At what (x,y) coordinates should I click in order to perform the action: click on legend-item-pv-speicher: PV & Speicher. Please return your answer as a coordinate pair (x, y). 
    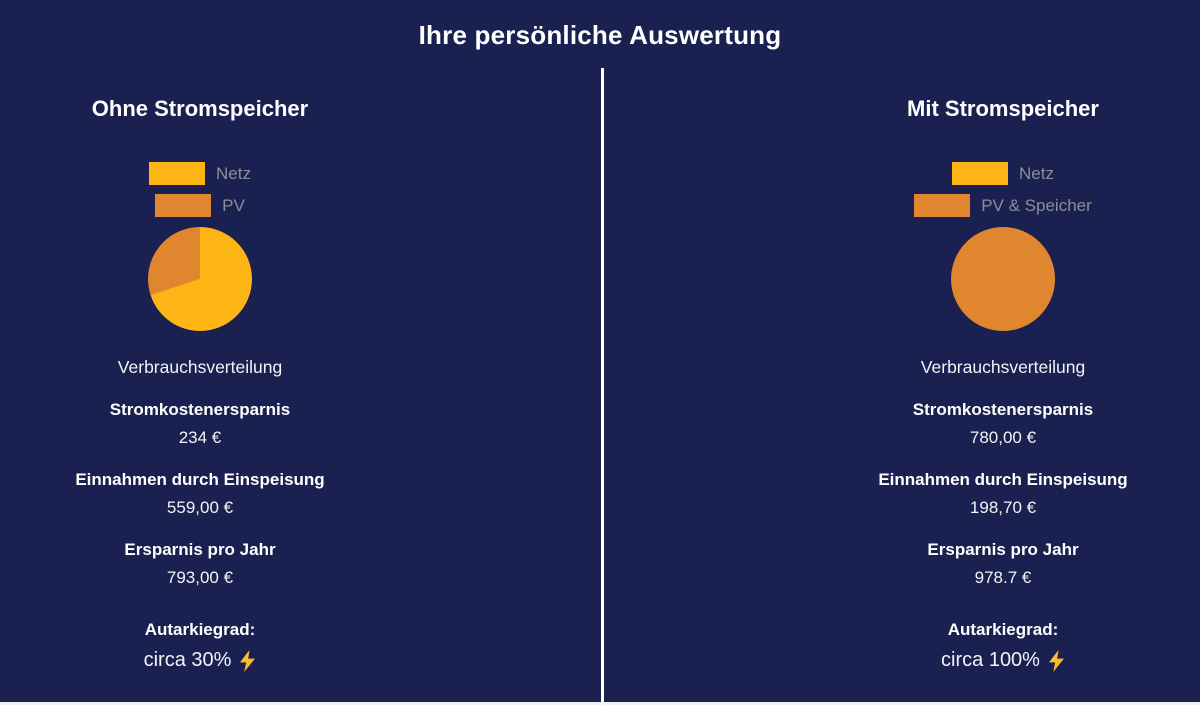
    Looking at the image, I should click on (1003, 205).